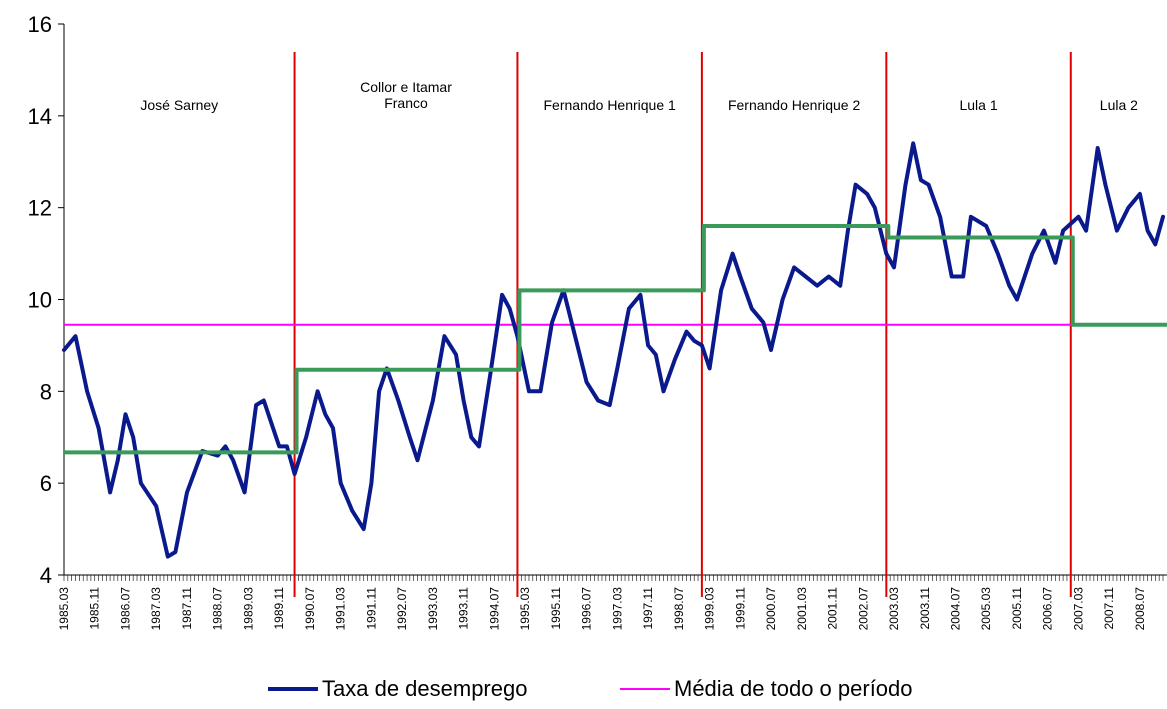 The height and width of the screenshot is (709, 1167). What do you see at coordinates (894, 609) in the screenshot?
I see `x-tick-label: 2003.03` at bounding box center [894, 609].